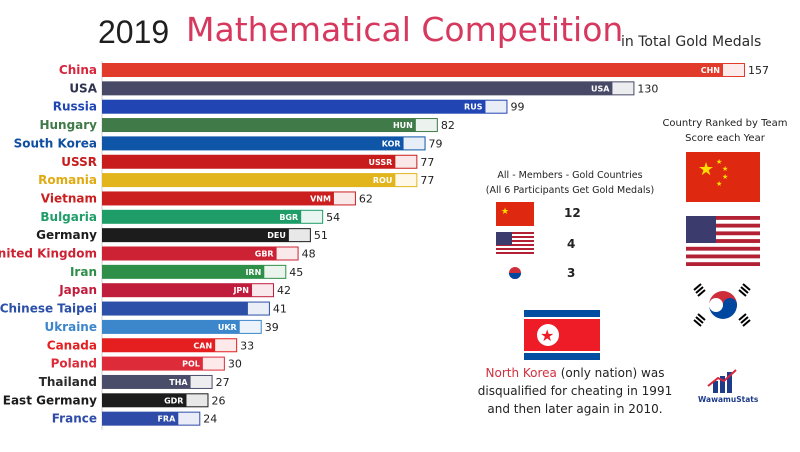 This screenshot has width=800, height=452. Describe the element at coordinates (74, 419) in the screenshot. I see `category-label: France` at that location.